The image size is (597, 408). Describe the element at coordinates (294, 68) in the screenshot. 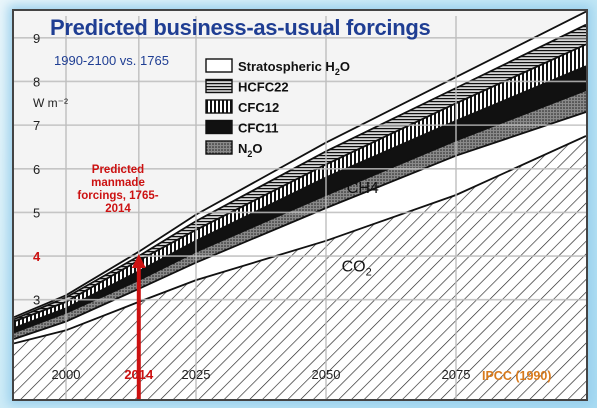

I see `legend-label: Stratospheric H2O` at that location.